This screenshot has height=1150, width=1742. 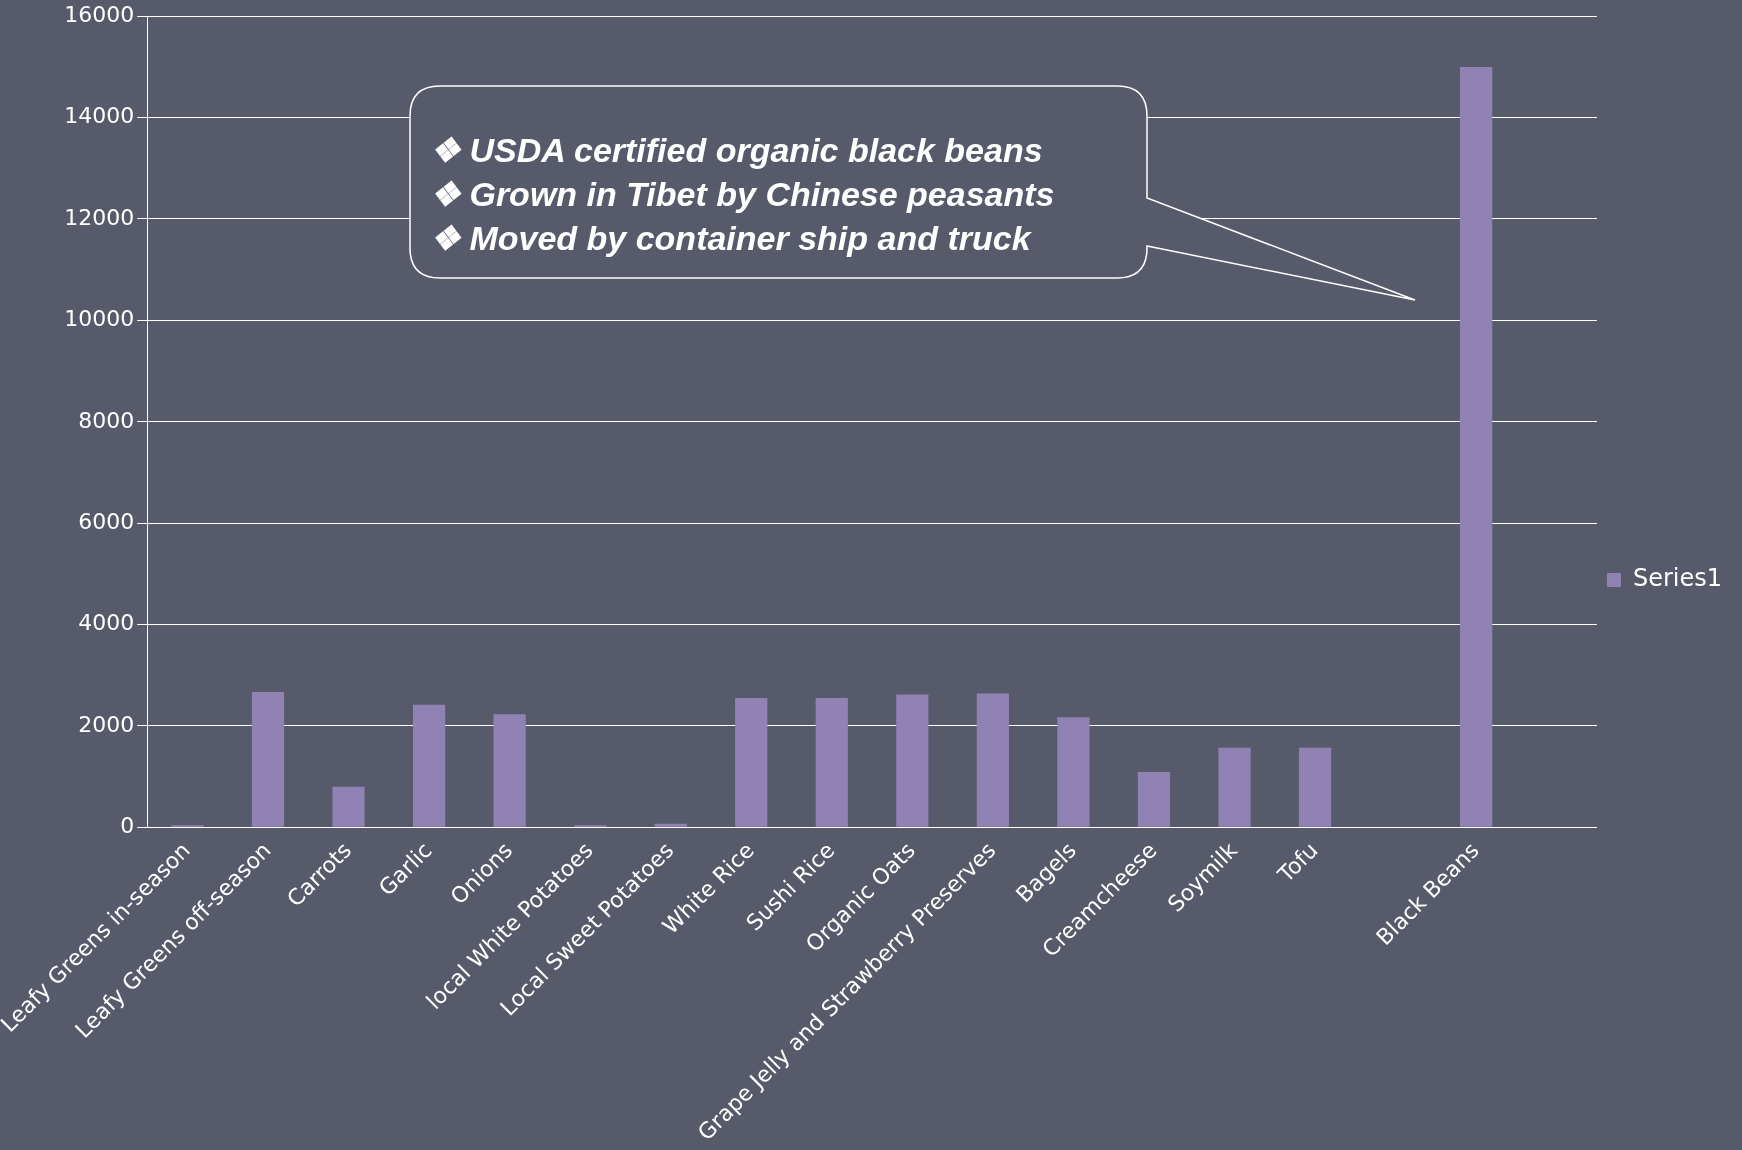 What do you see at coordinates (742, 194) in the screenshot?
I see `annotation: ❖ Grown in Tibet by Chinese peasants` at bounding box center [742, 194].